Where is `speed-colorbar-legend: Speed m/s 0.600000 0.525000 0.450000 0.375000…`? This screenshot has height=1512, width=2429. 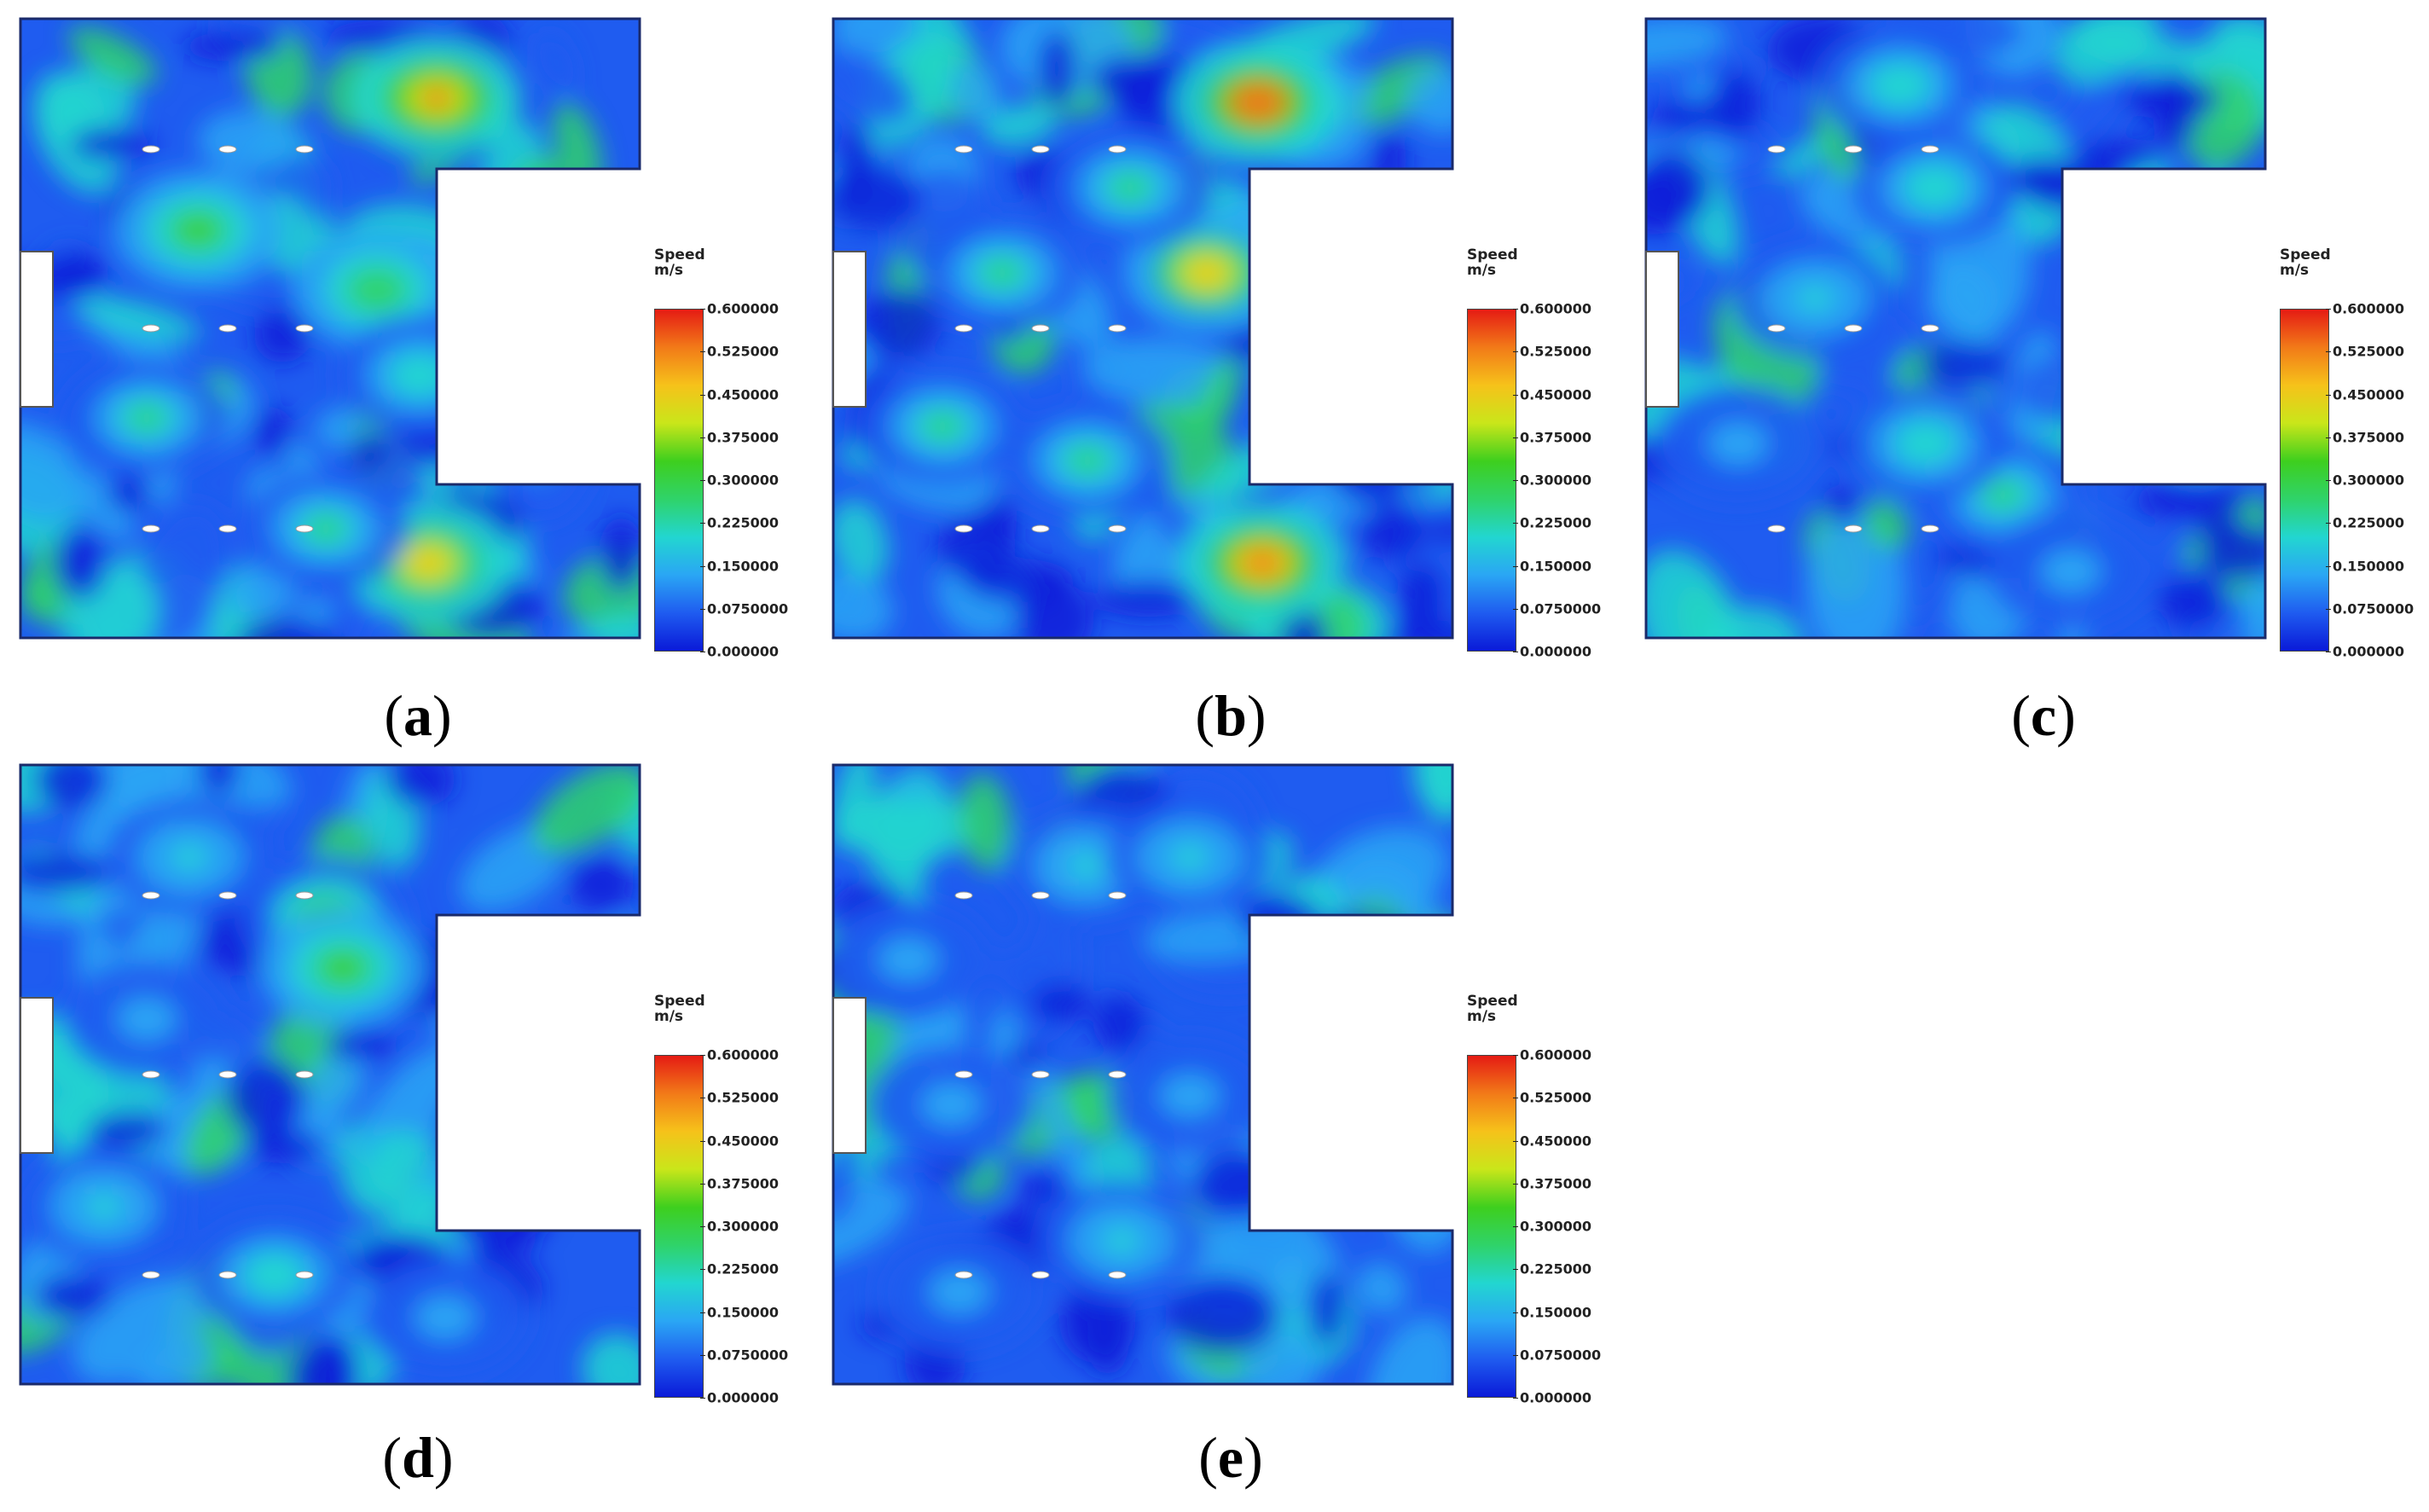 speed-colorbar-legend: Speed m/s 0.600000 0.525000 0.450000 0.375000… is located at coordinates (739, 1200).